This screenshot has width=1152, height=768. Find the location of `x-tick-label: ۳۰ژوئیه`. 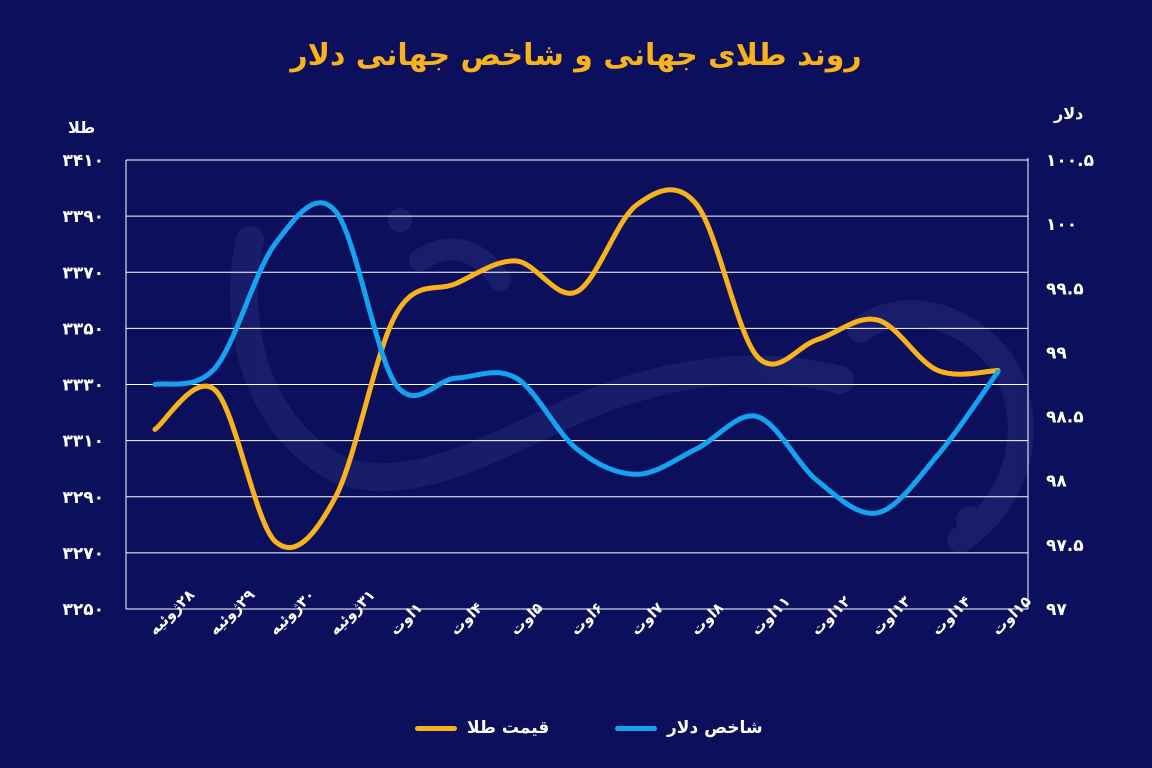

x-tick-label: ۳۰ژوئیه is located at coordinates (292, 612).